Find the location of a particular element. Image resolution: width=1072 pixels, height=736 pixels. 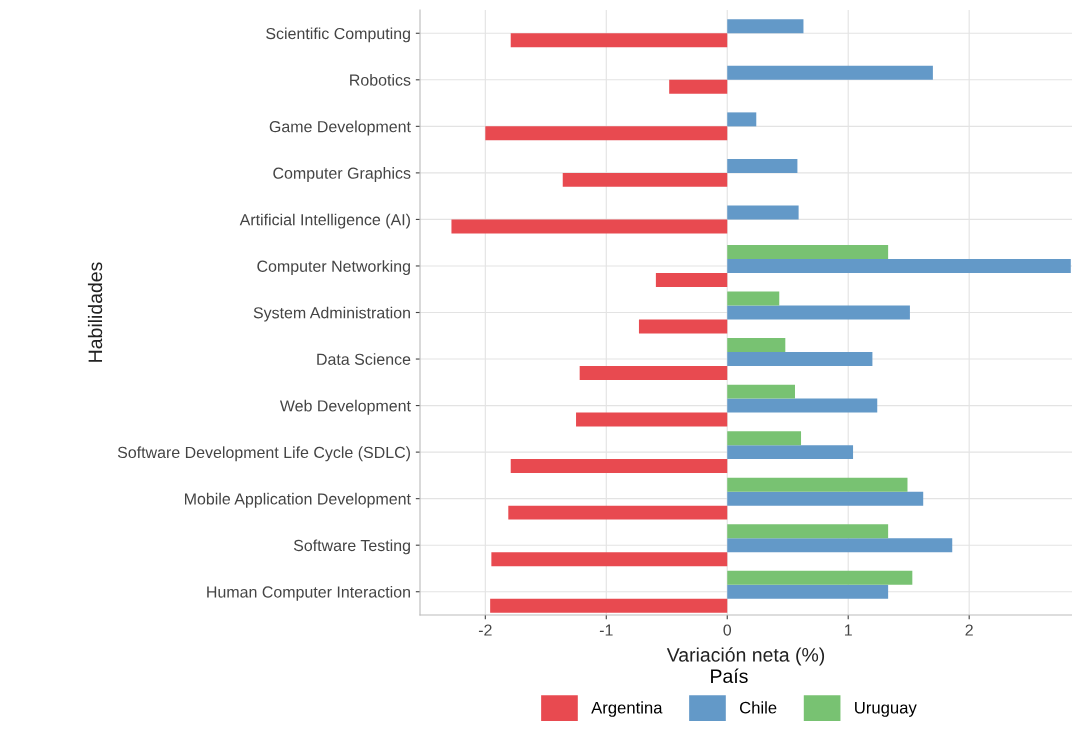

y-tick-label: Game Development is located at coordinates (340, 128).